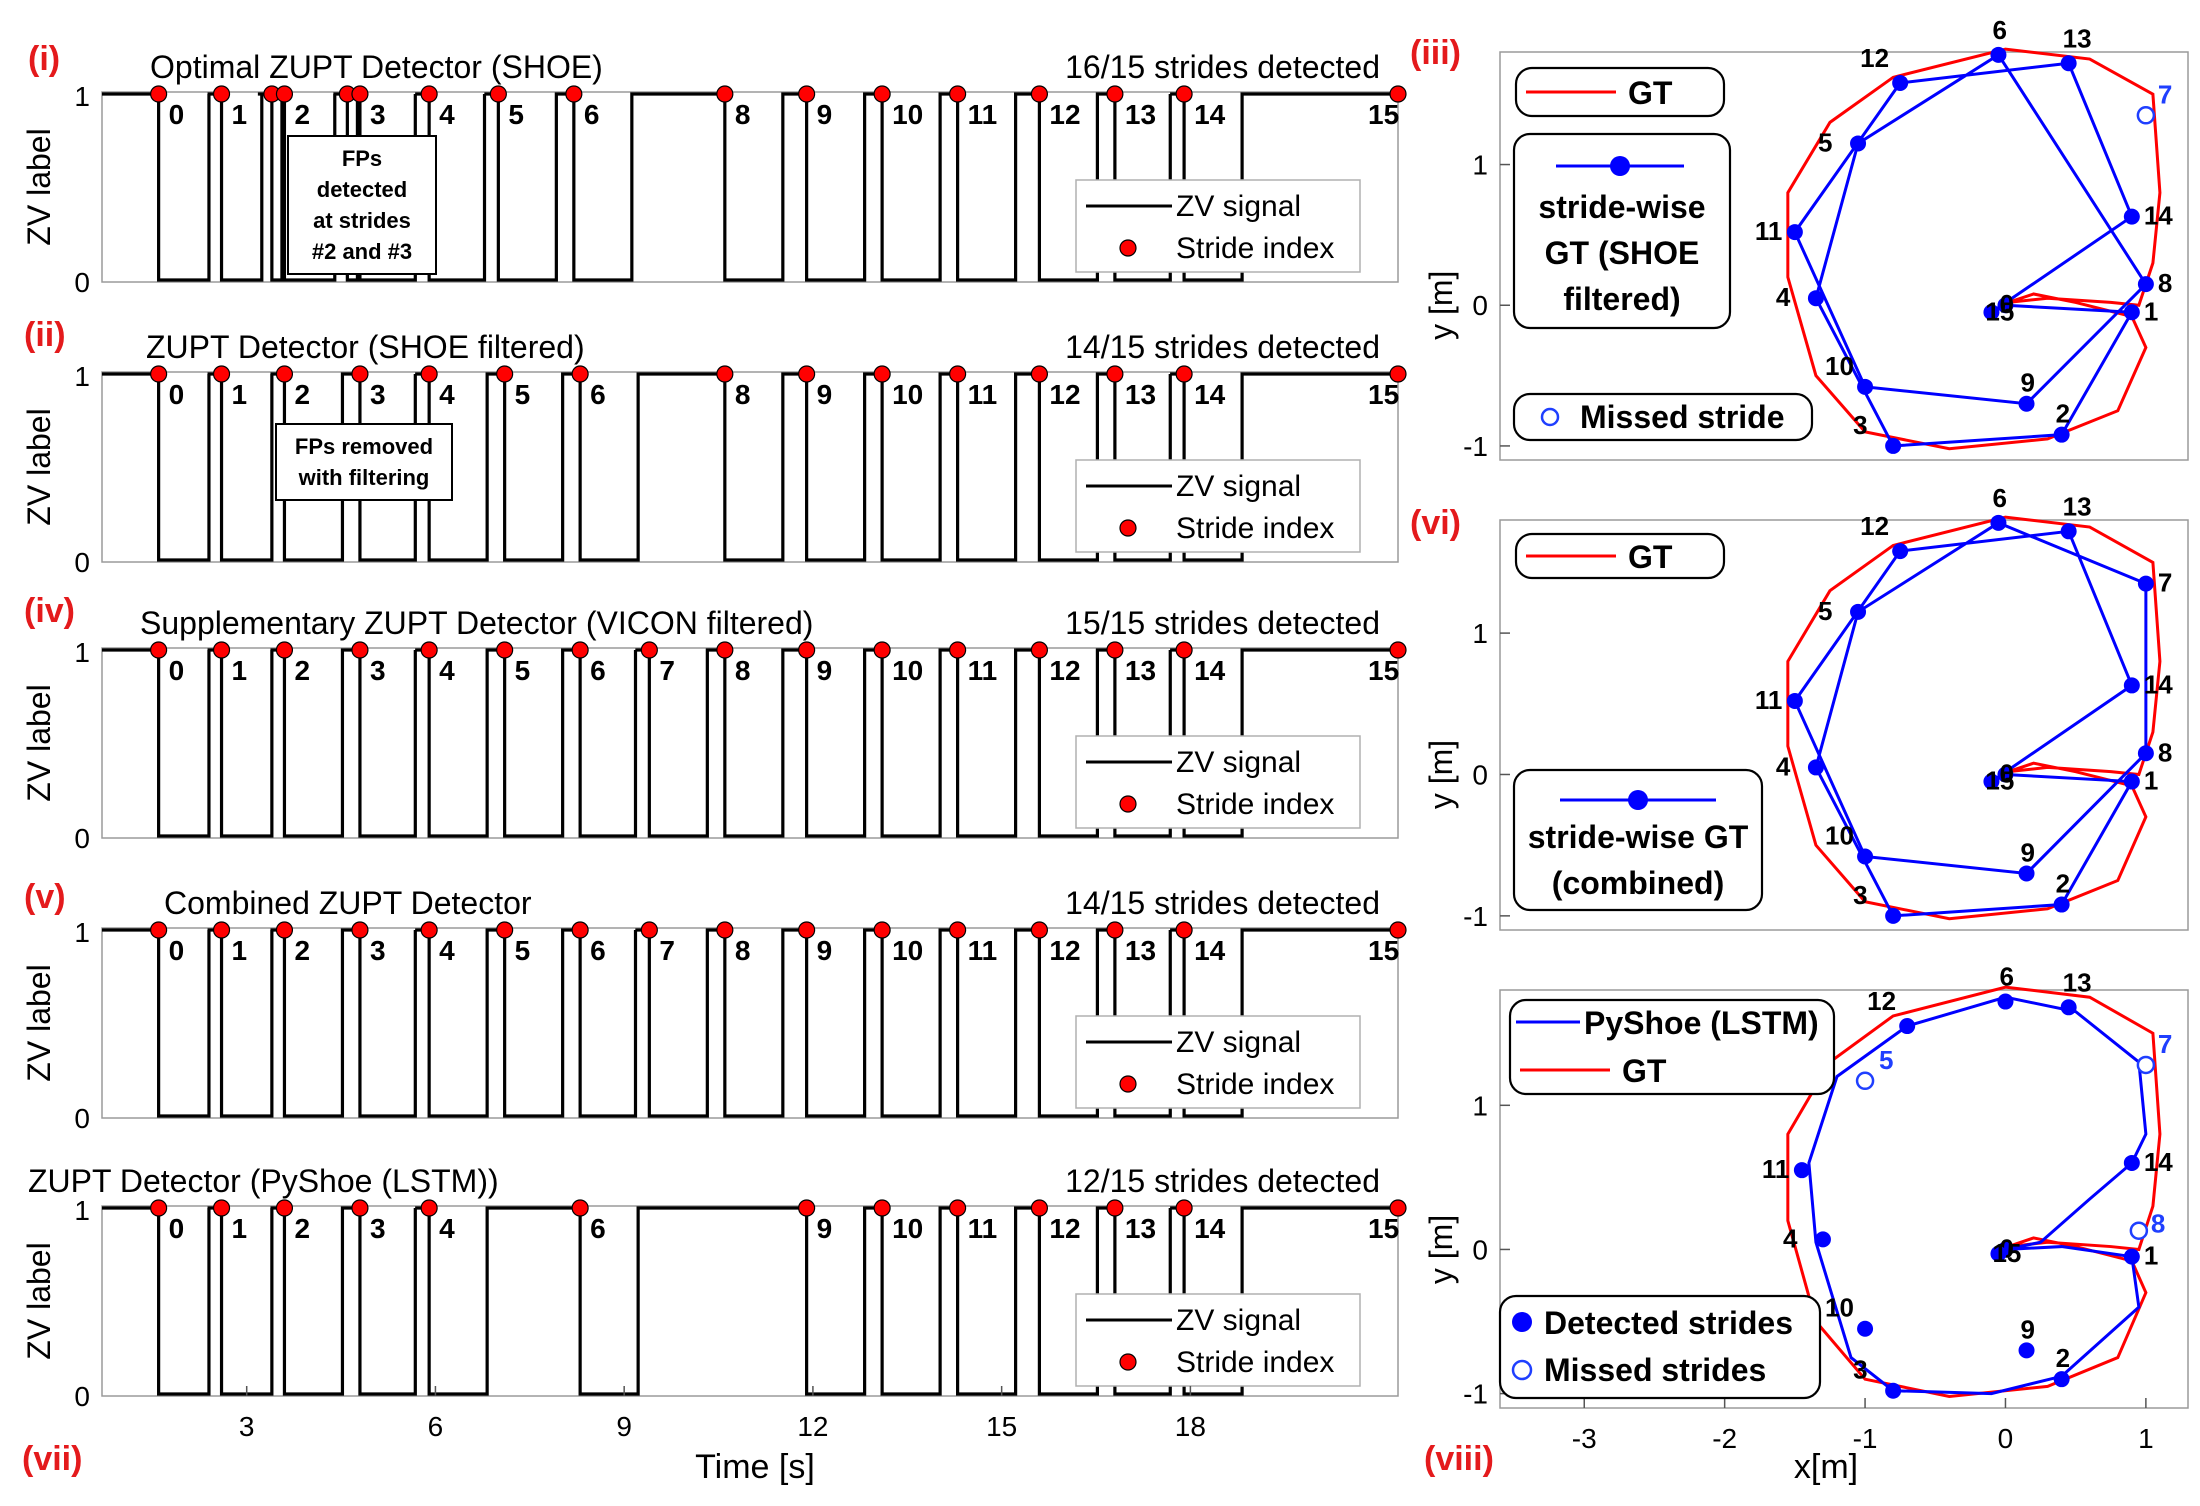 The width and height of the screenshot is (2200, 1506). I want to click on stride-number-label: 4, so click(1783, 297).